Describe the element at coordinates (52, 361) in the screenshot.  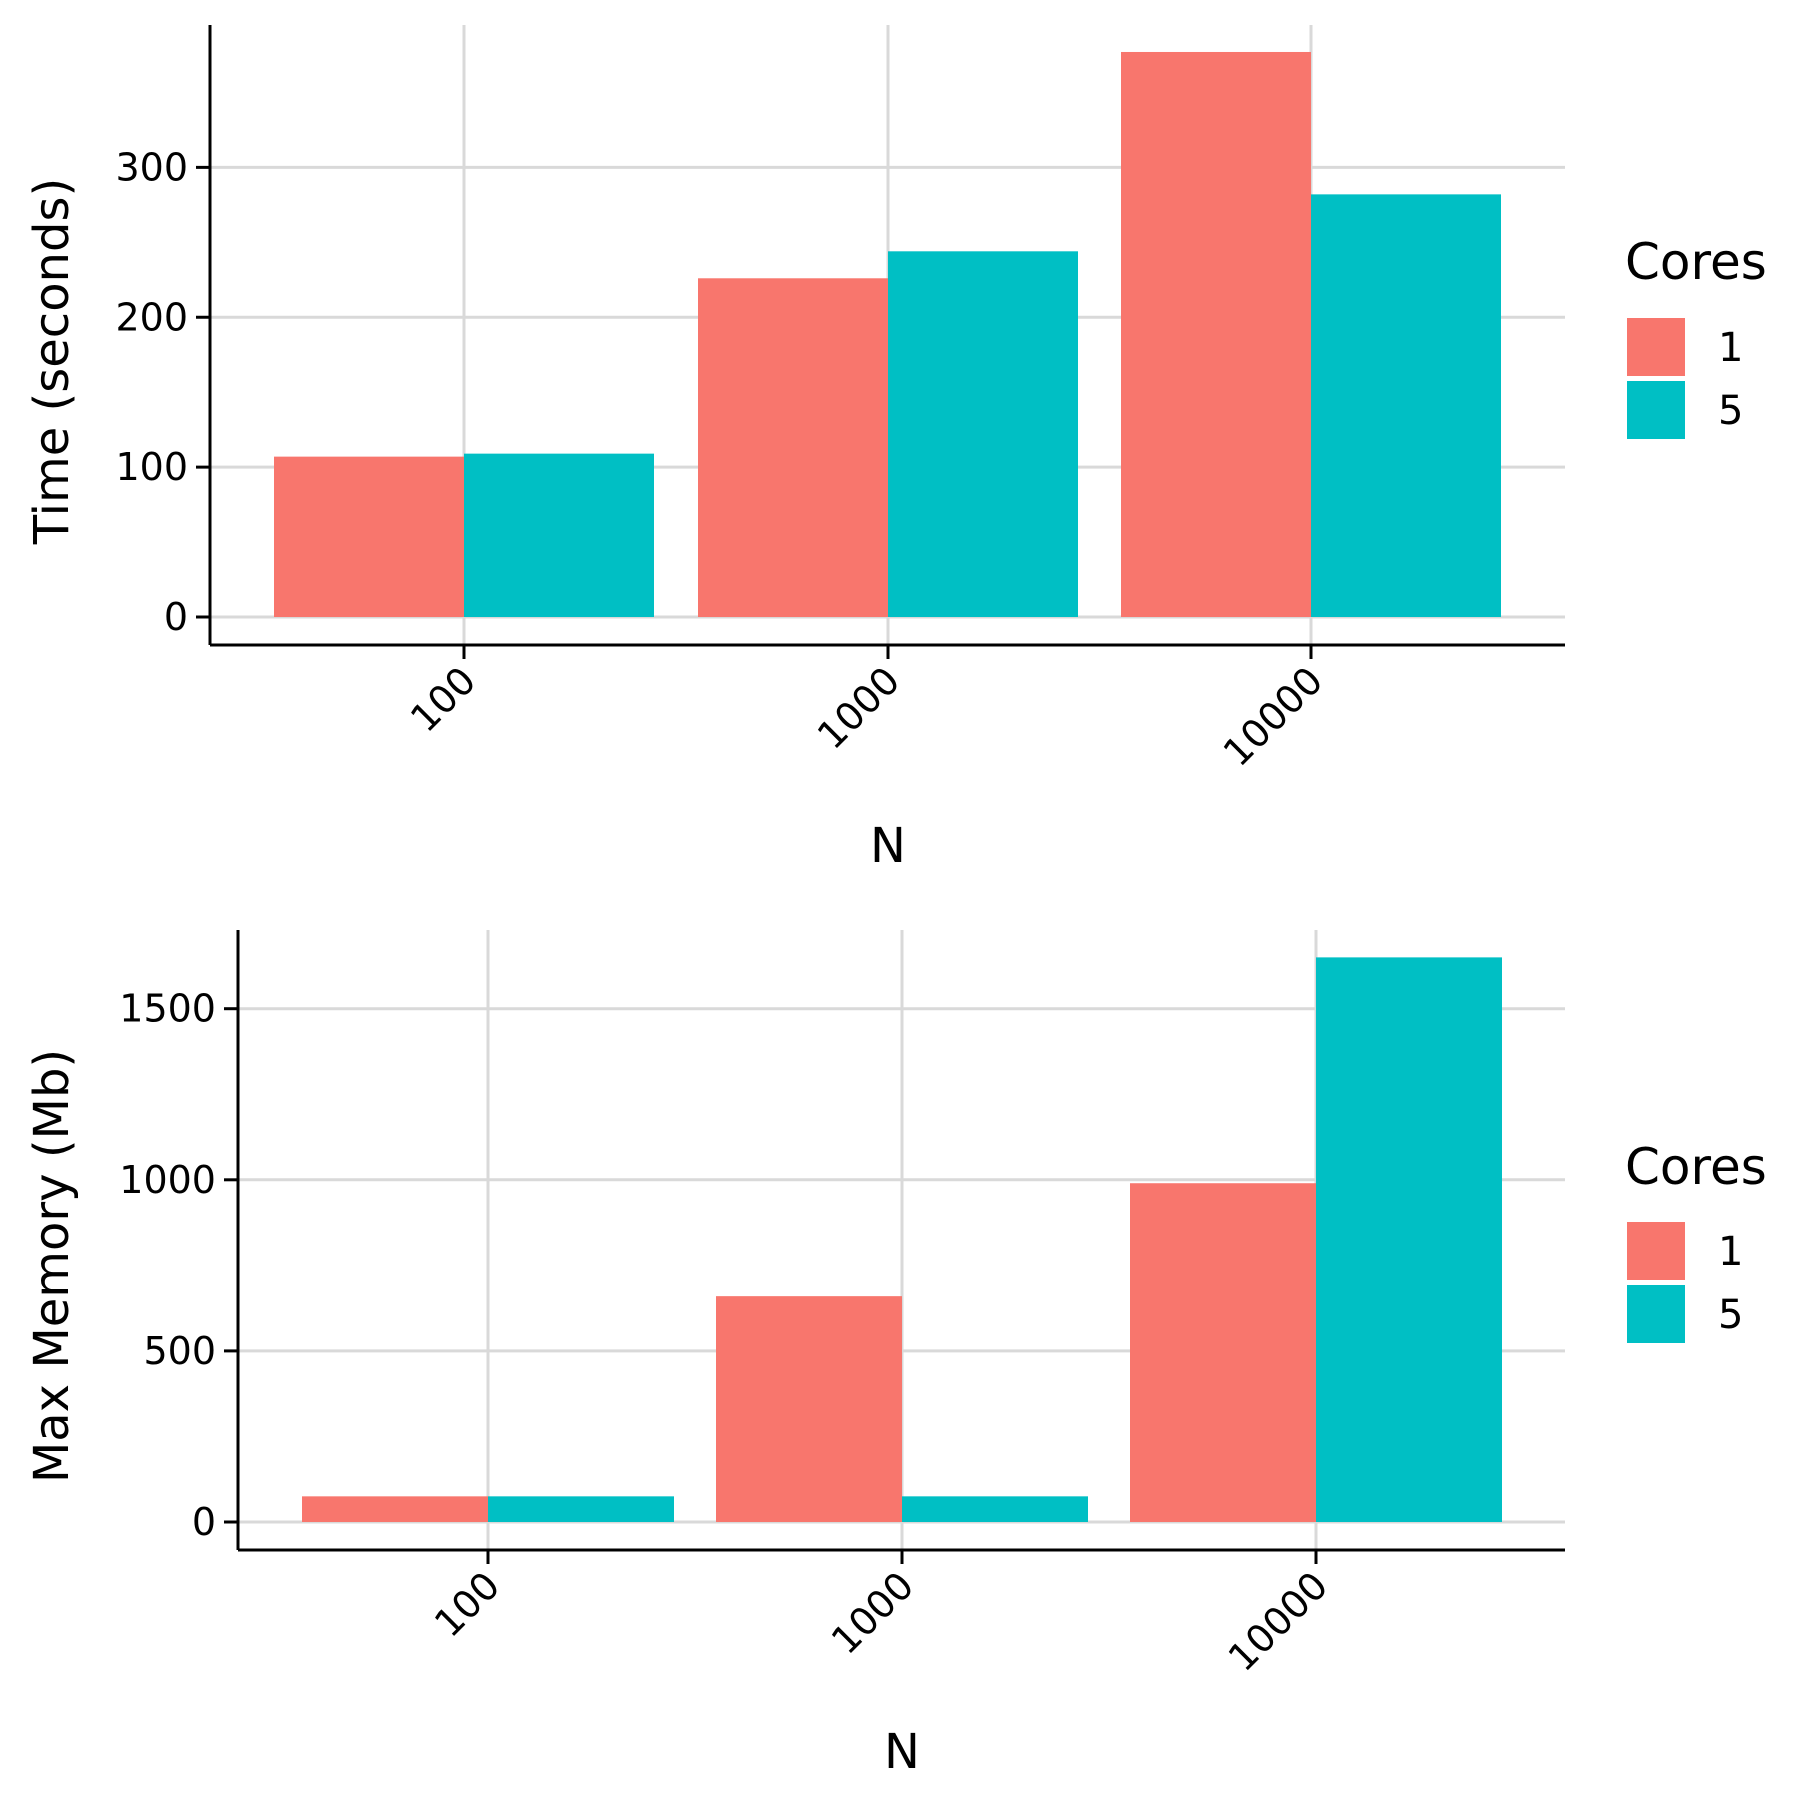
I see `y-axis-title: Time (seconds)` at that location.